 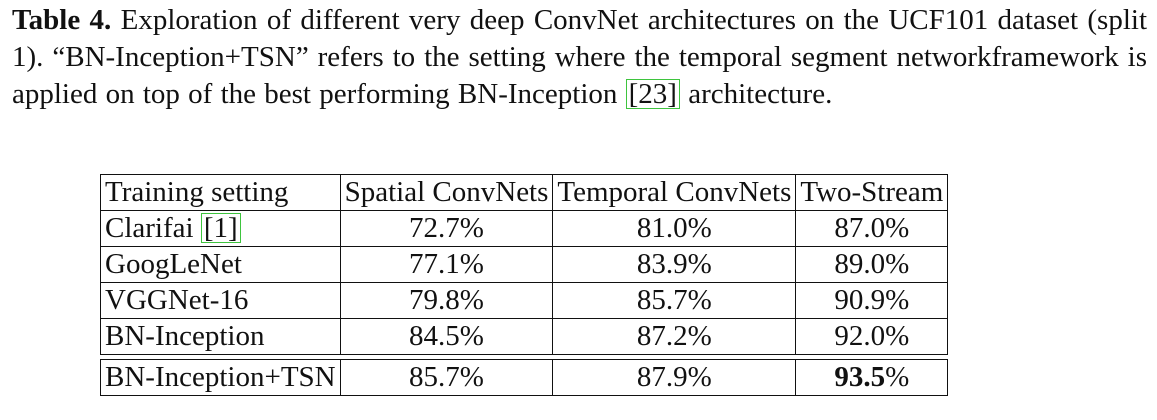 I want to click on row-label: Clarifai [1], so click(x=220, y=228).